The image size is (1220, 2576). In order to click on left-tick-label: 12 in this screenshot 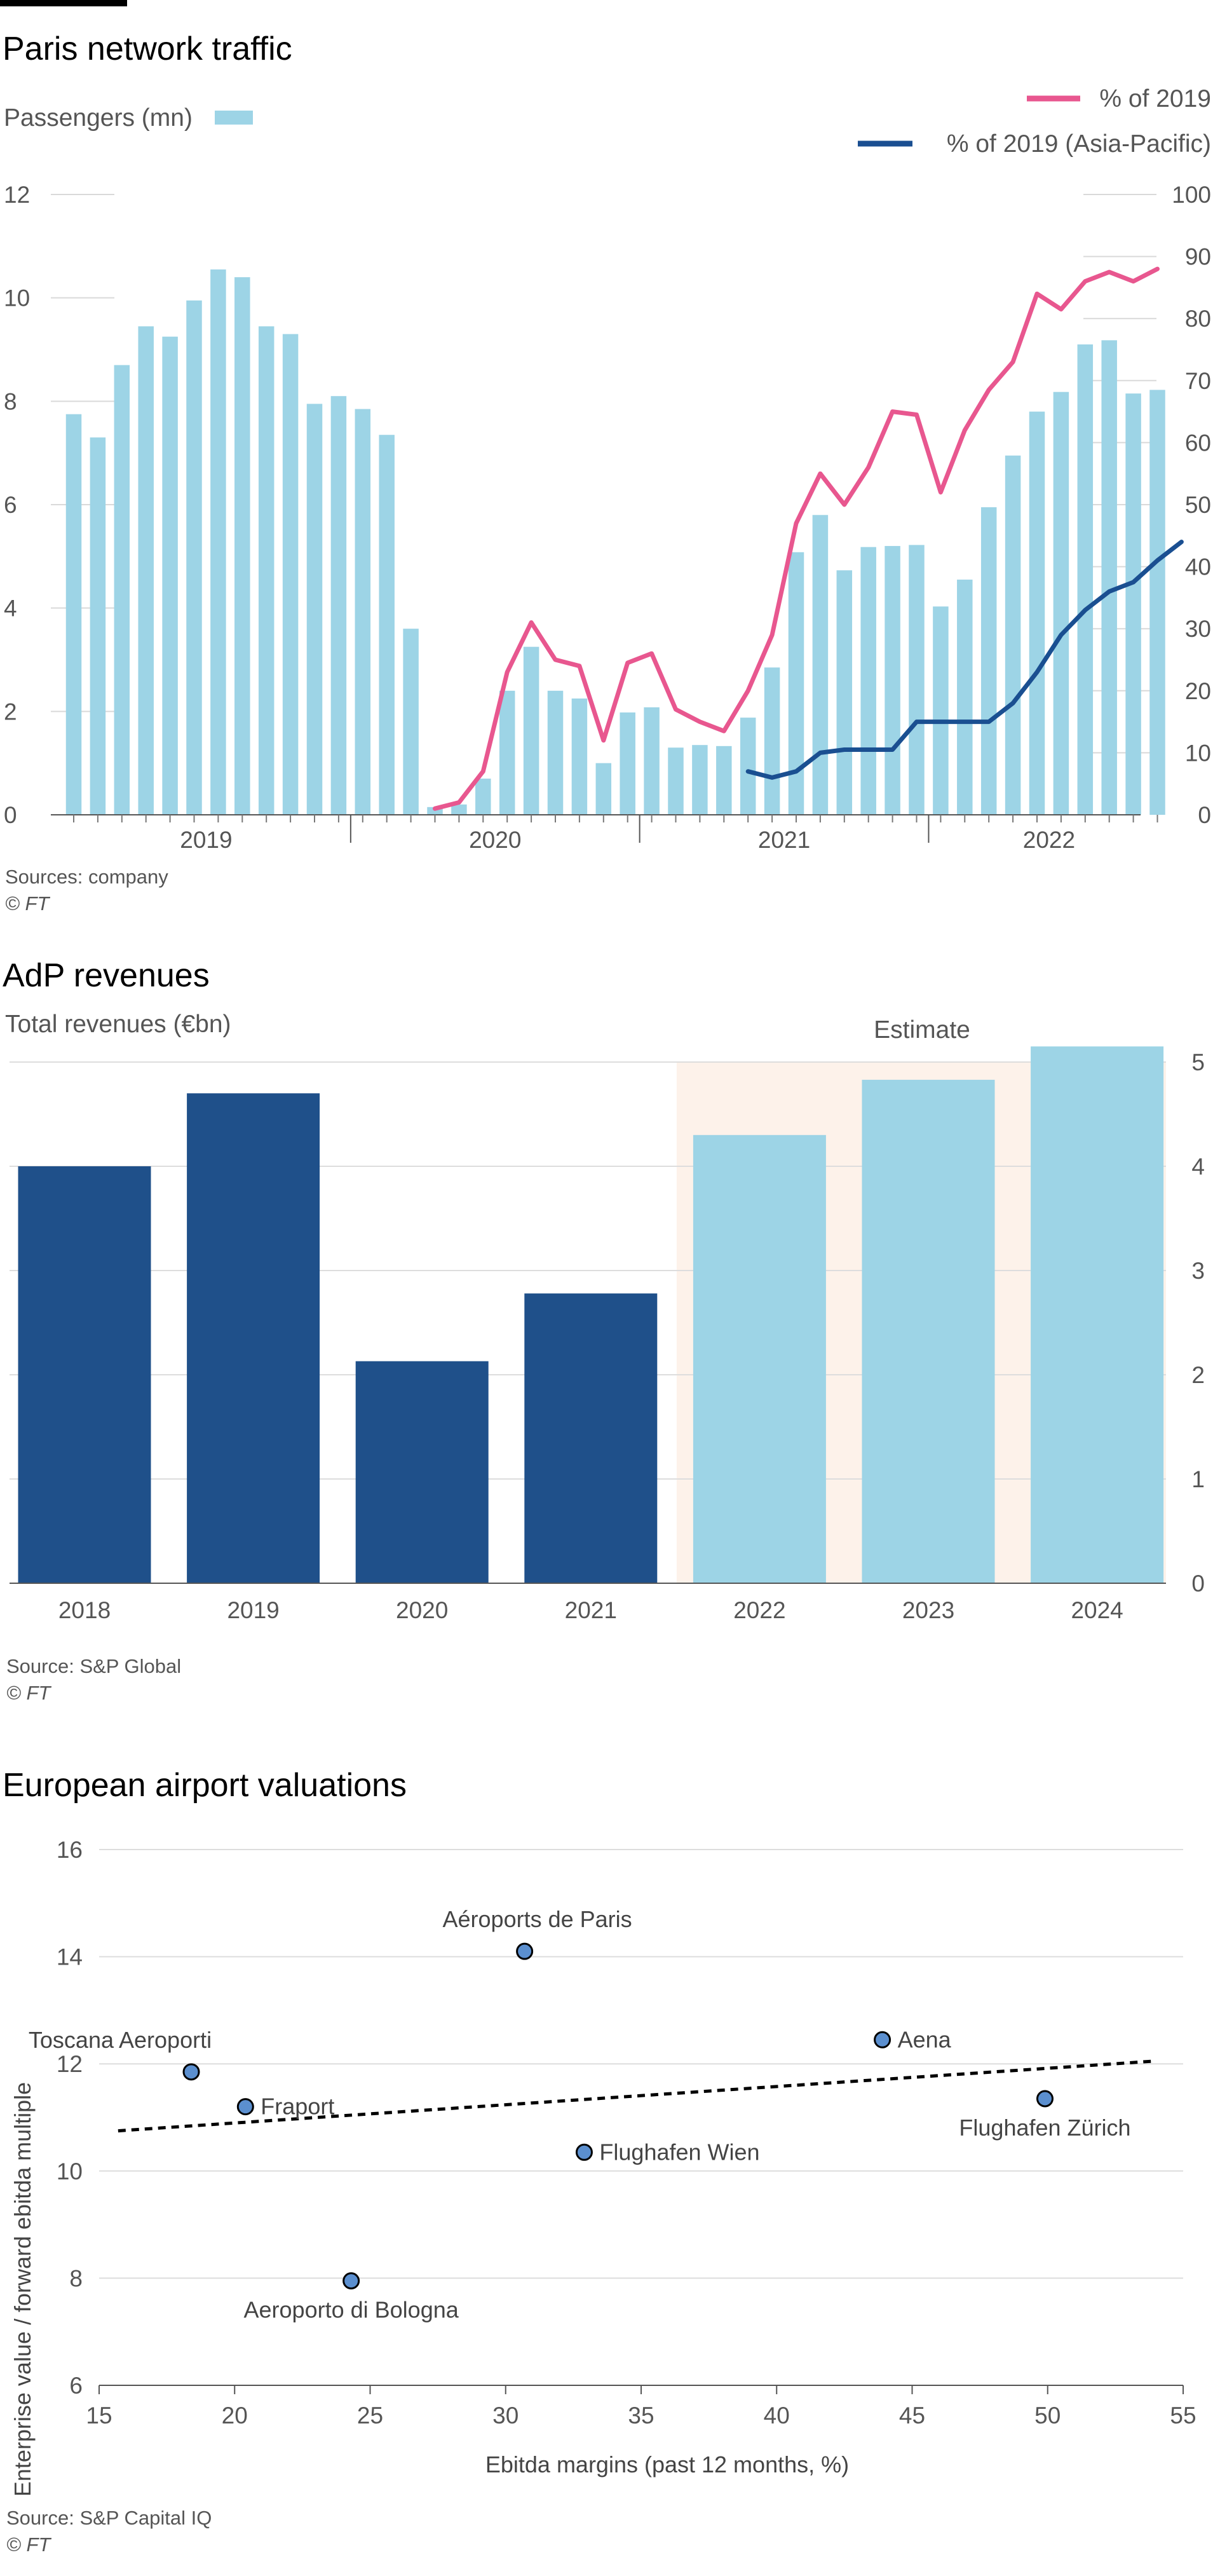, I will do `click(17, 195)`.